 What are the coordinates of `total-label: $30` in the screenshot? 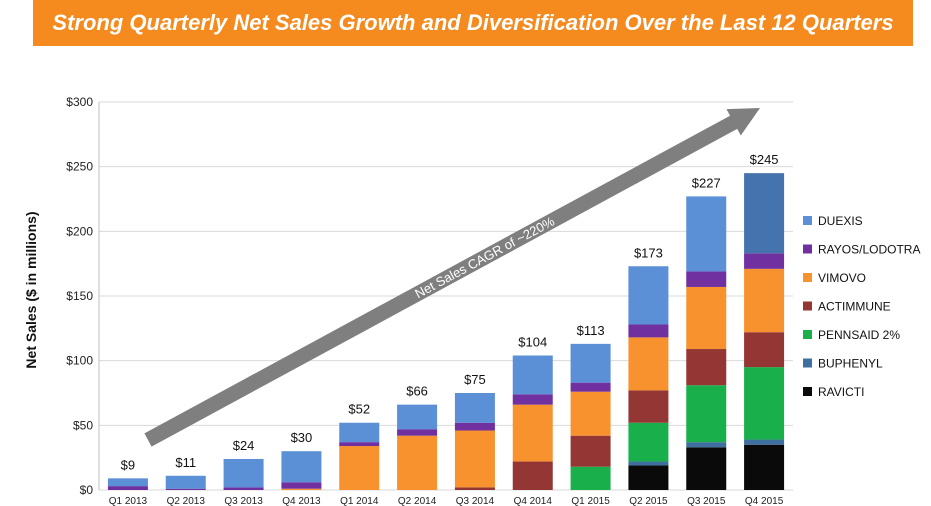 It's located at (302, 437).